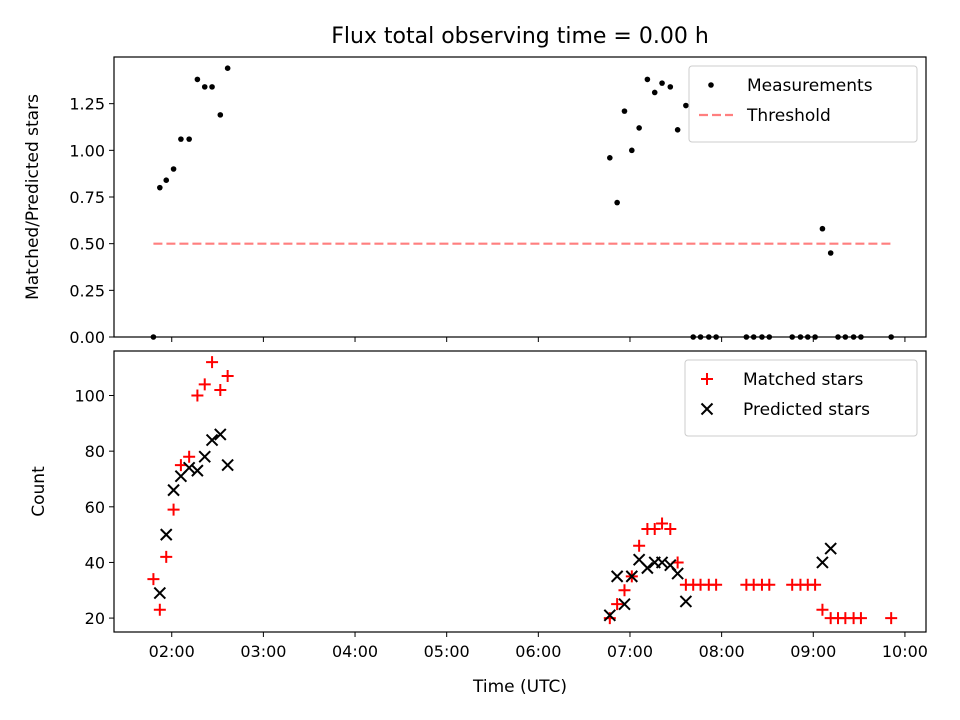  I want to click on legend-box, so click(801, 398).